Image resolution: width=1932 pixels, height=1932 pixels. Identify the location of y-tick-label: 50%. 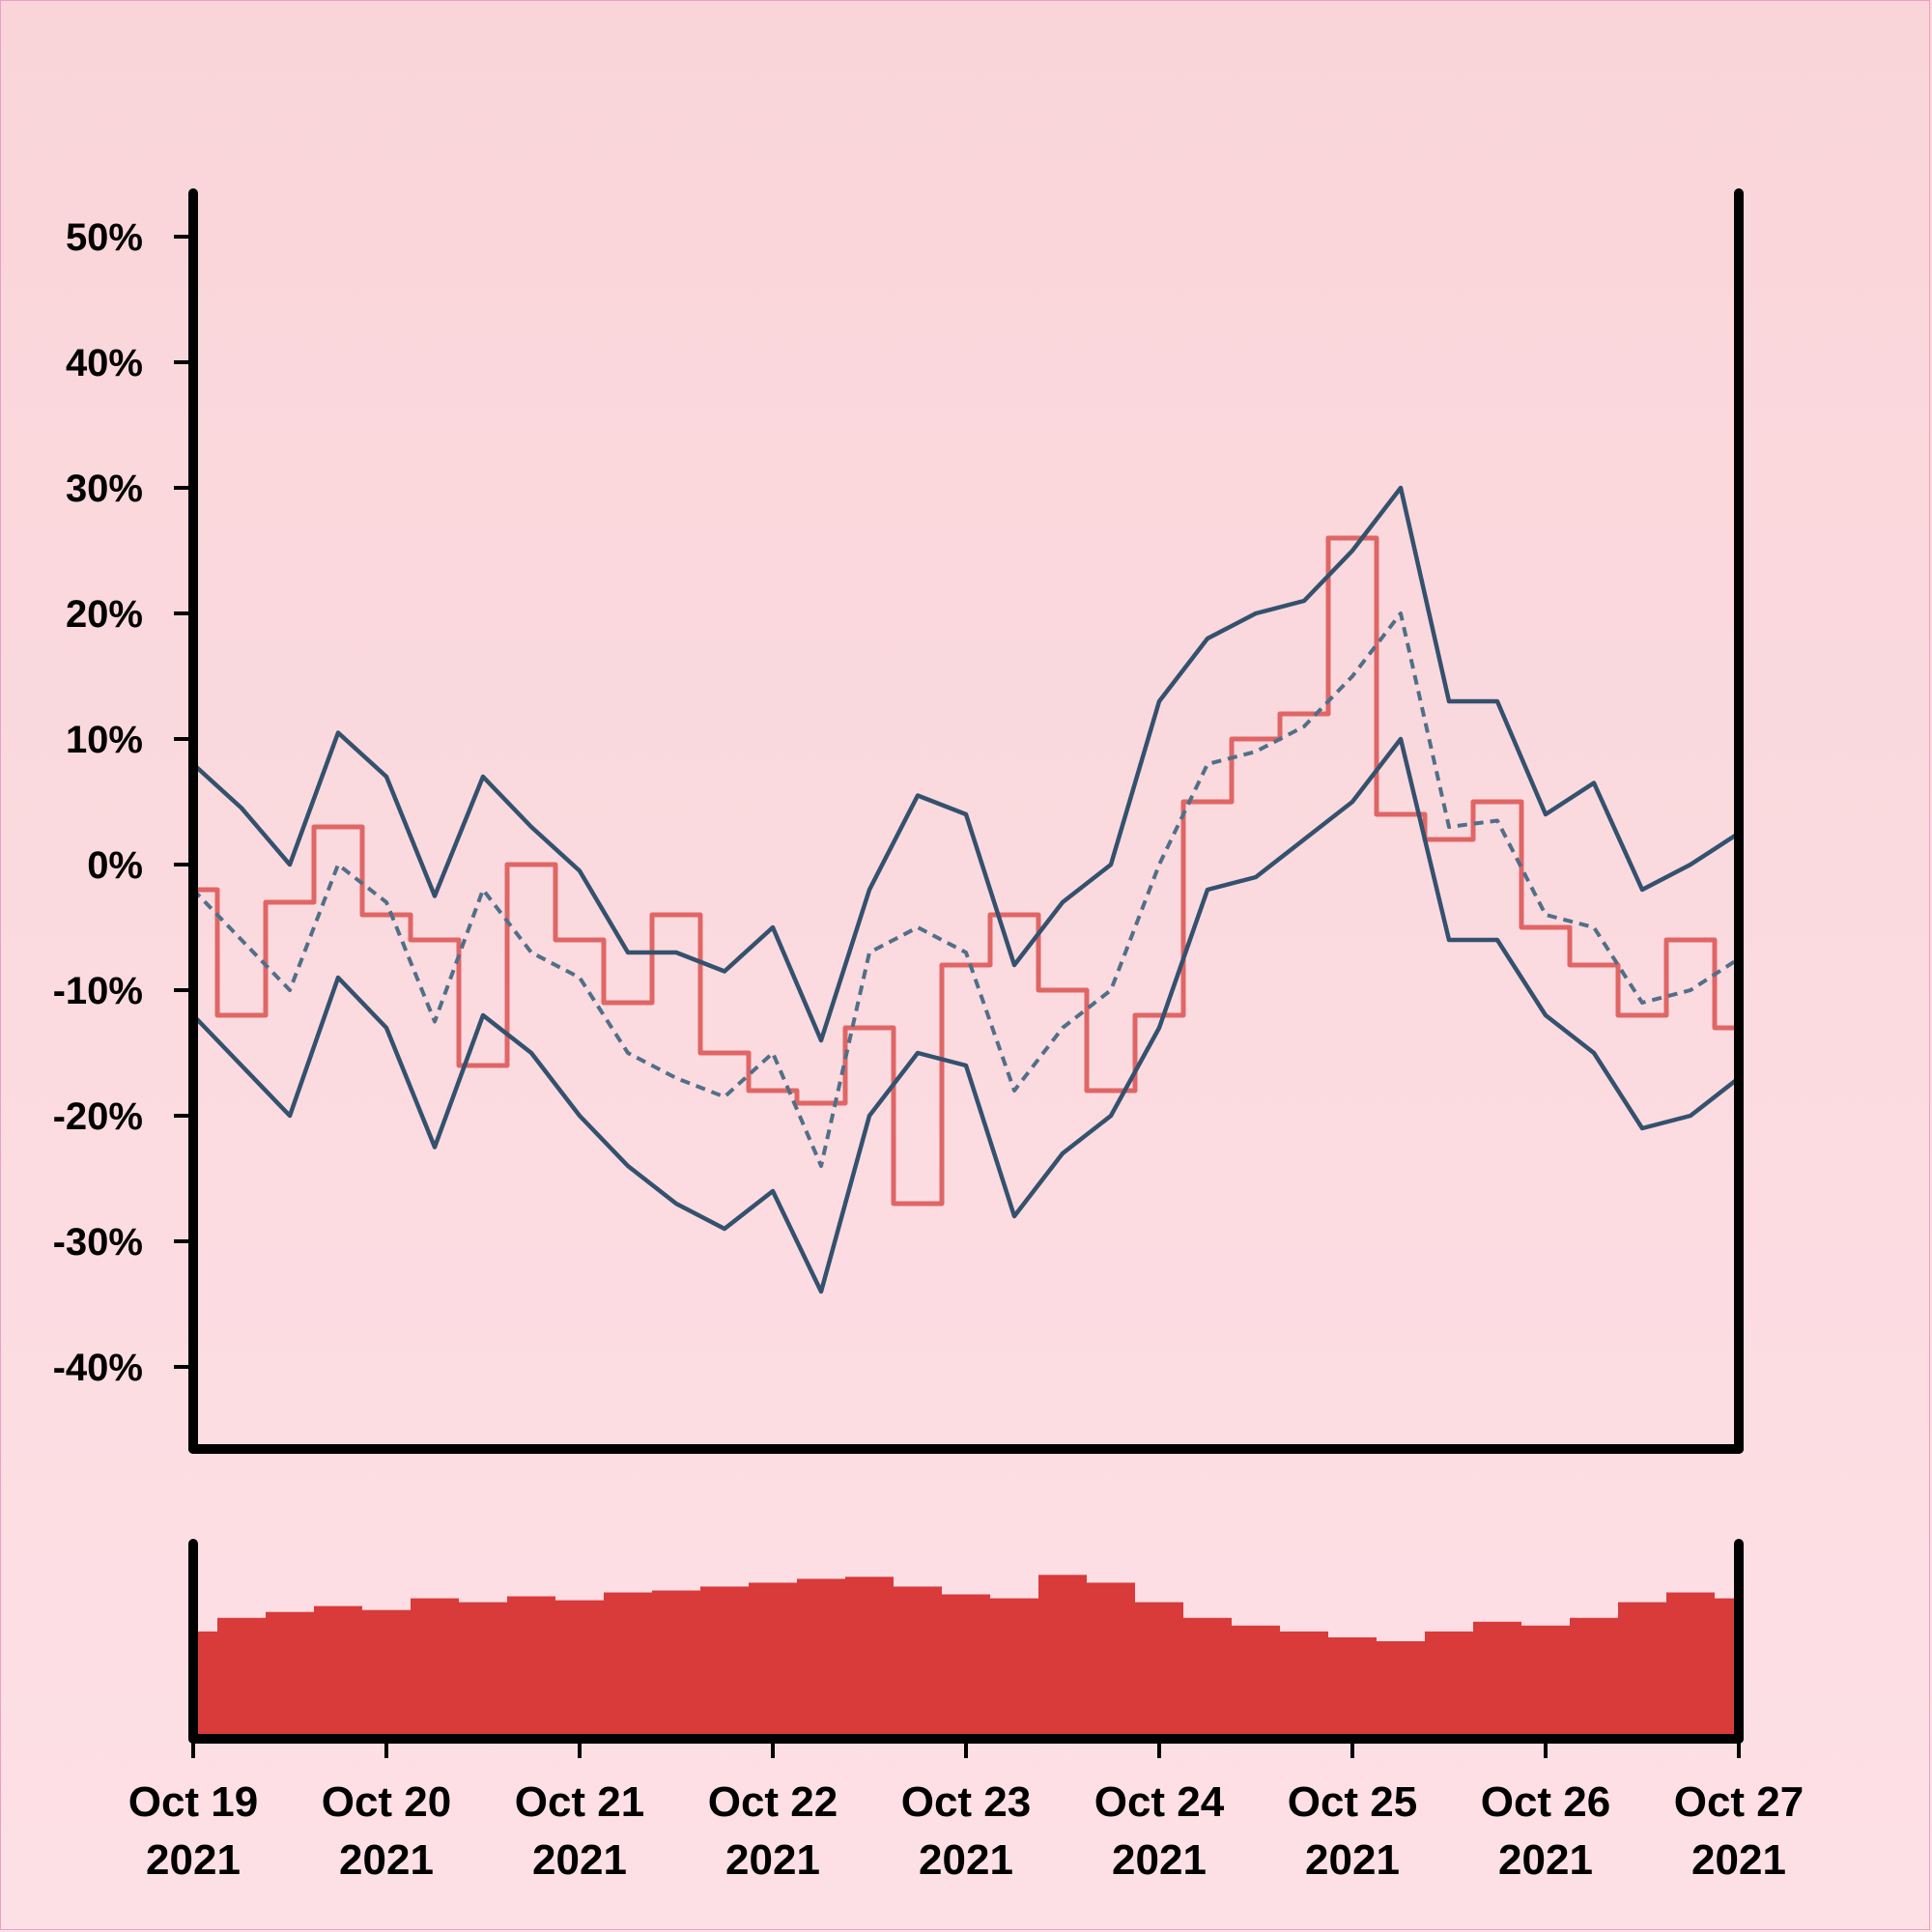
(104, 237).